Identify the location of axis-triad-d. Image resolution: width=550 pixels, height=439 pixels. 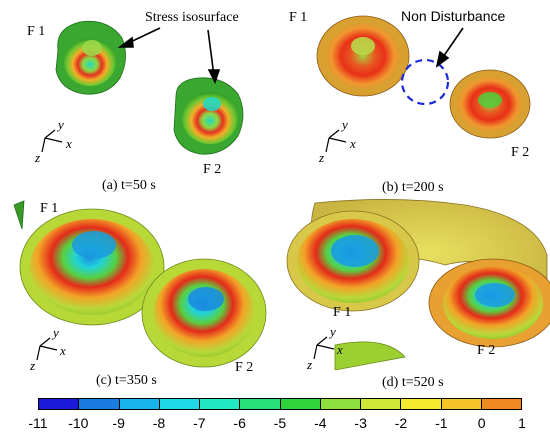
(324, 348).